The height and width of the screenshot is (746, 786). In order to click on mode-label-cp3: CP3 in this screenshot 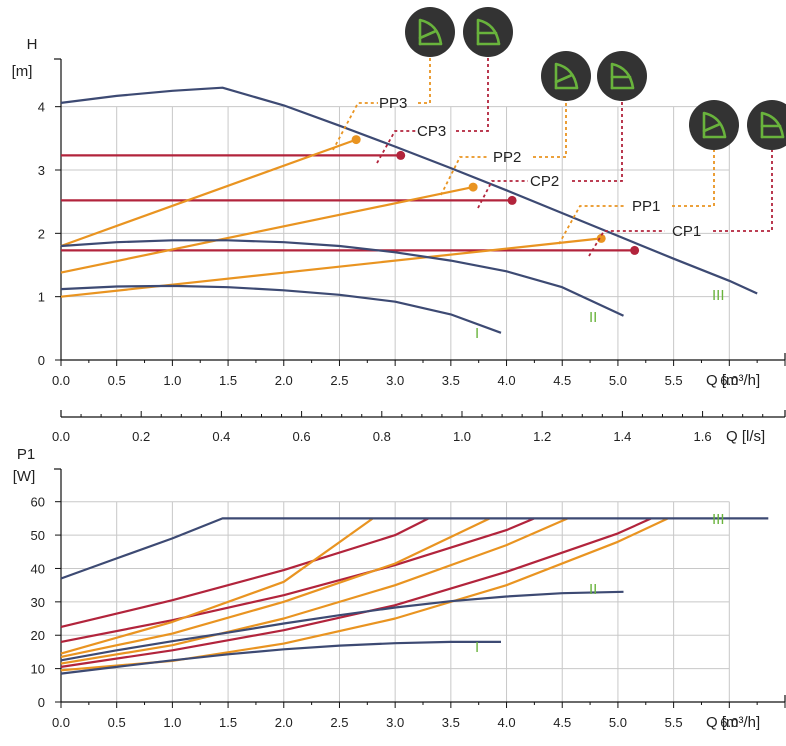, I will do `click(431, 131)`.